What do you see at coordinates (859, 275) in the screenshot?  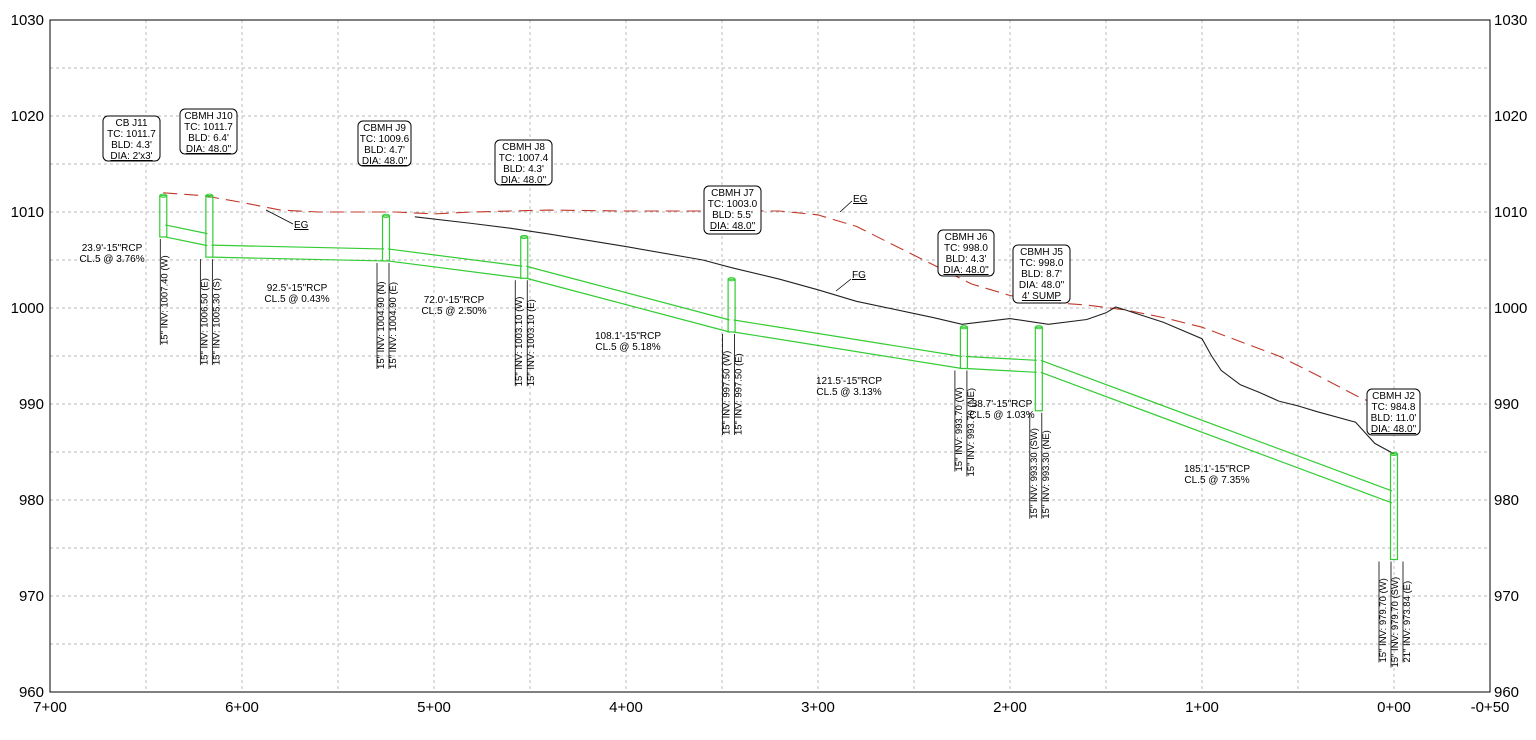 I see `fg-label: FG` at bounding box center [859, 275].